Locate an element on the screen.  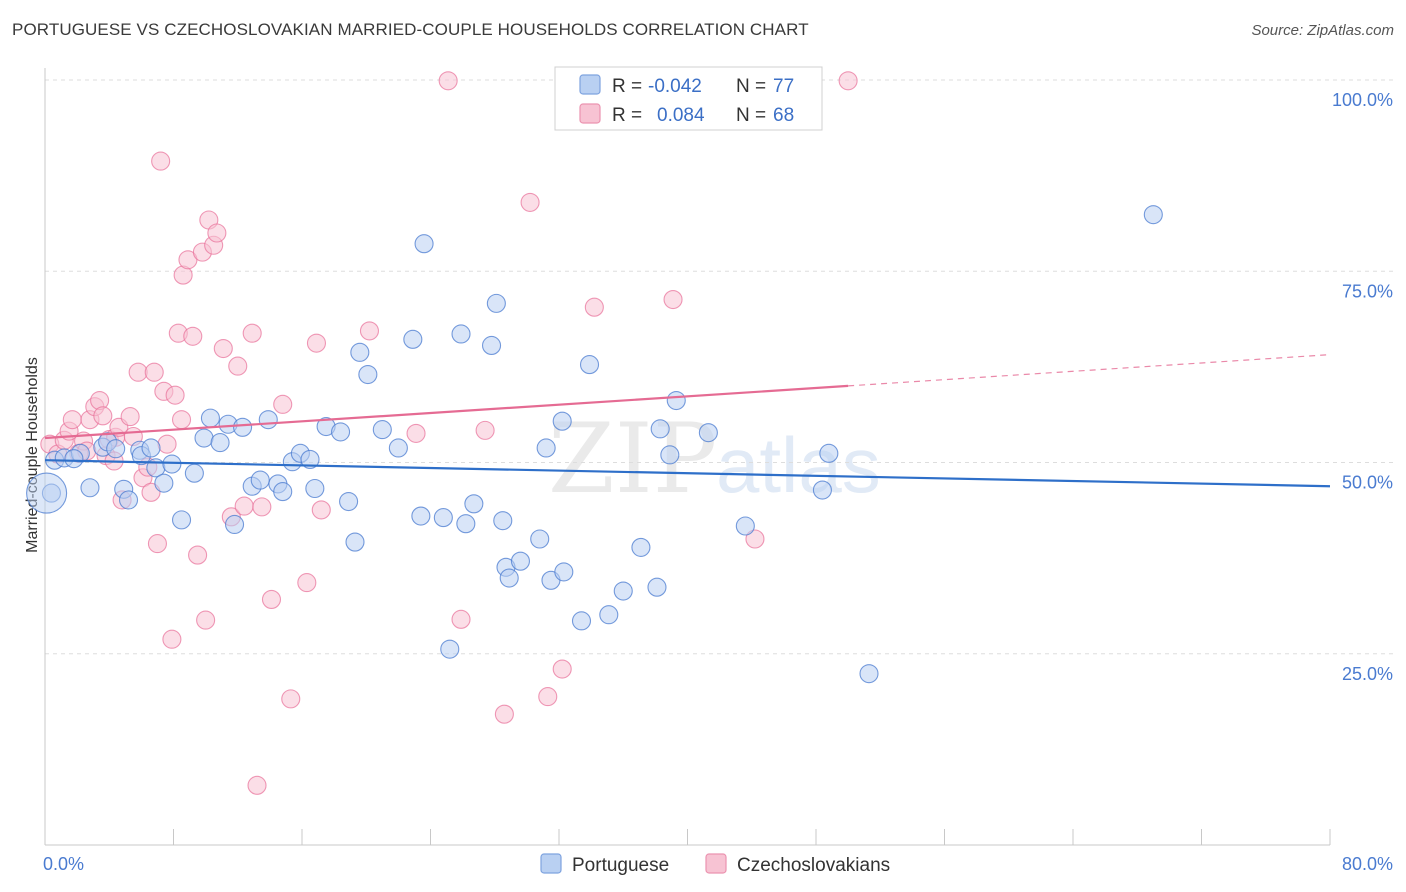
legend-r-value-blue: -0.042 is located at coordinates (675, 86).